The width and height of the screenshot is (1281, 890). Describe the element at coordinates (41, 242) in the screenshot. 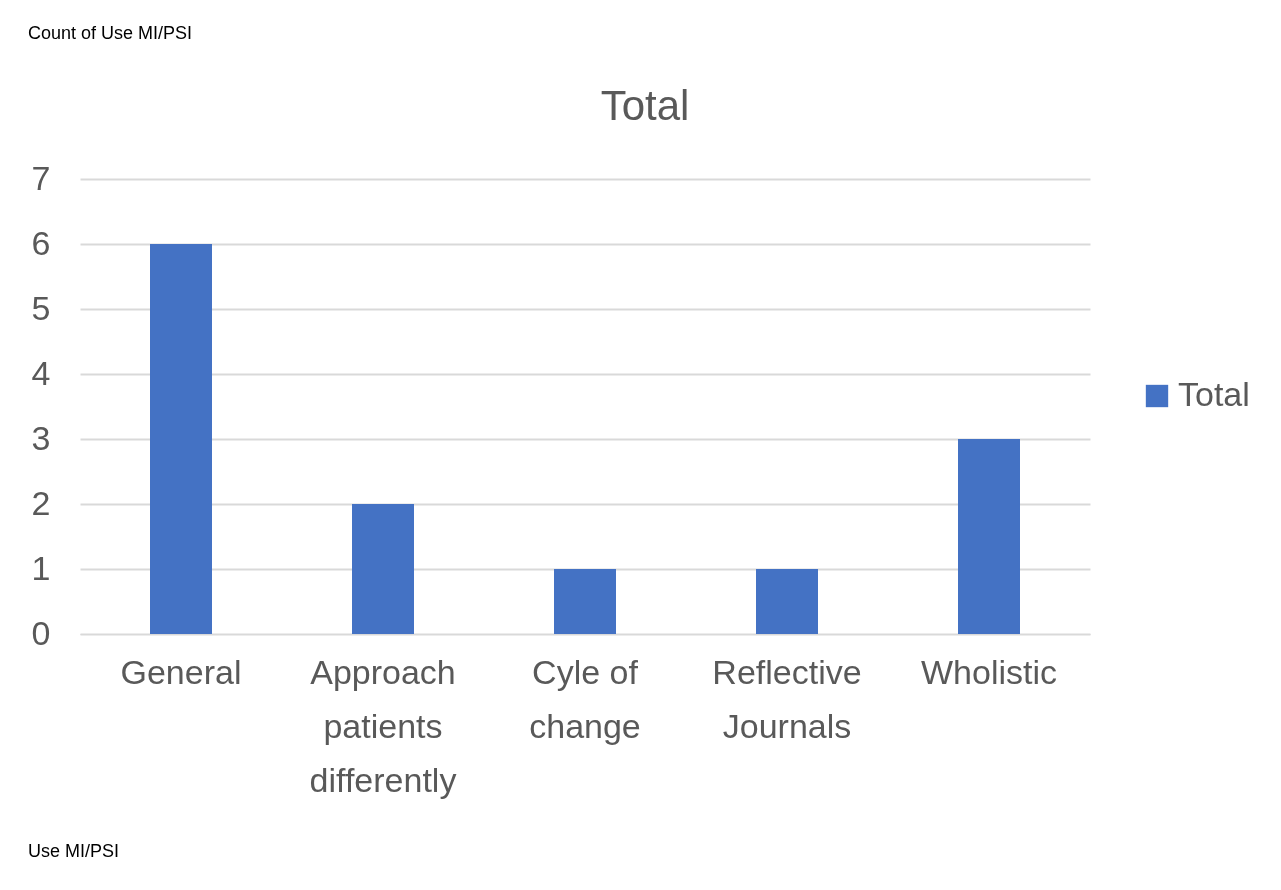

I see `y-tick-label: 6` at that location.